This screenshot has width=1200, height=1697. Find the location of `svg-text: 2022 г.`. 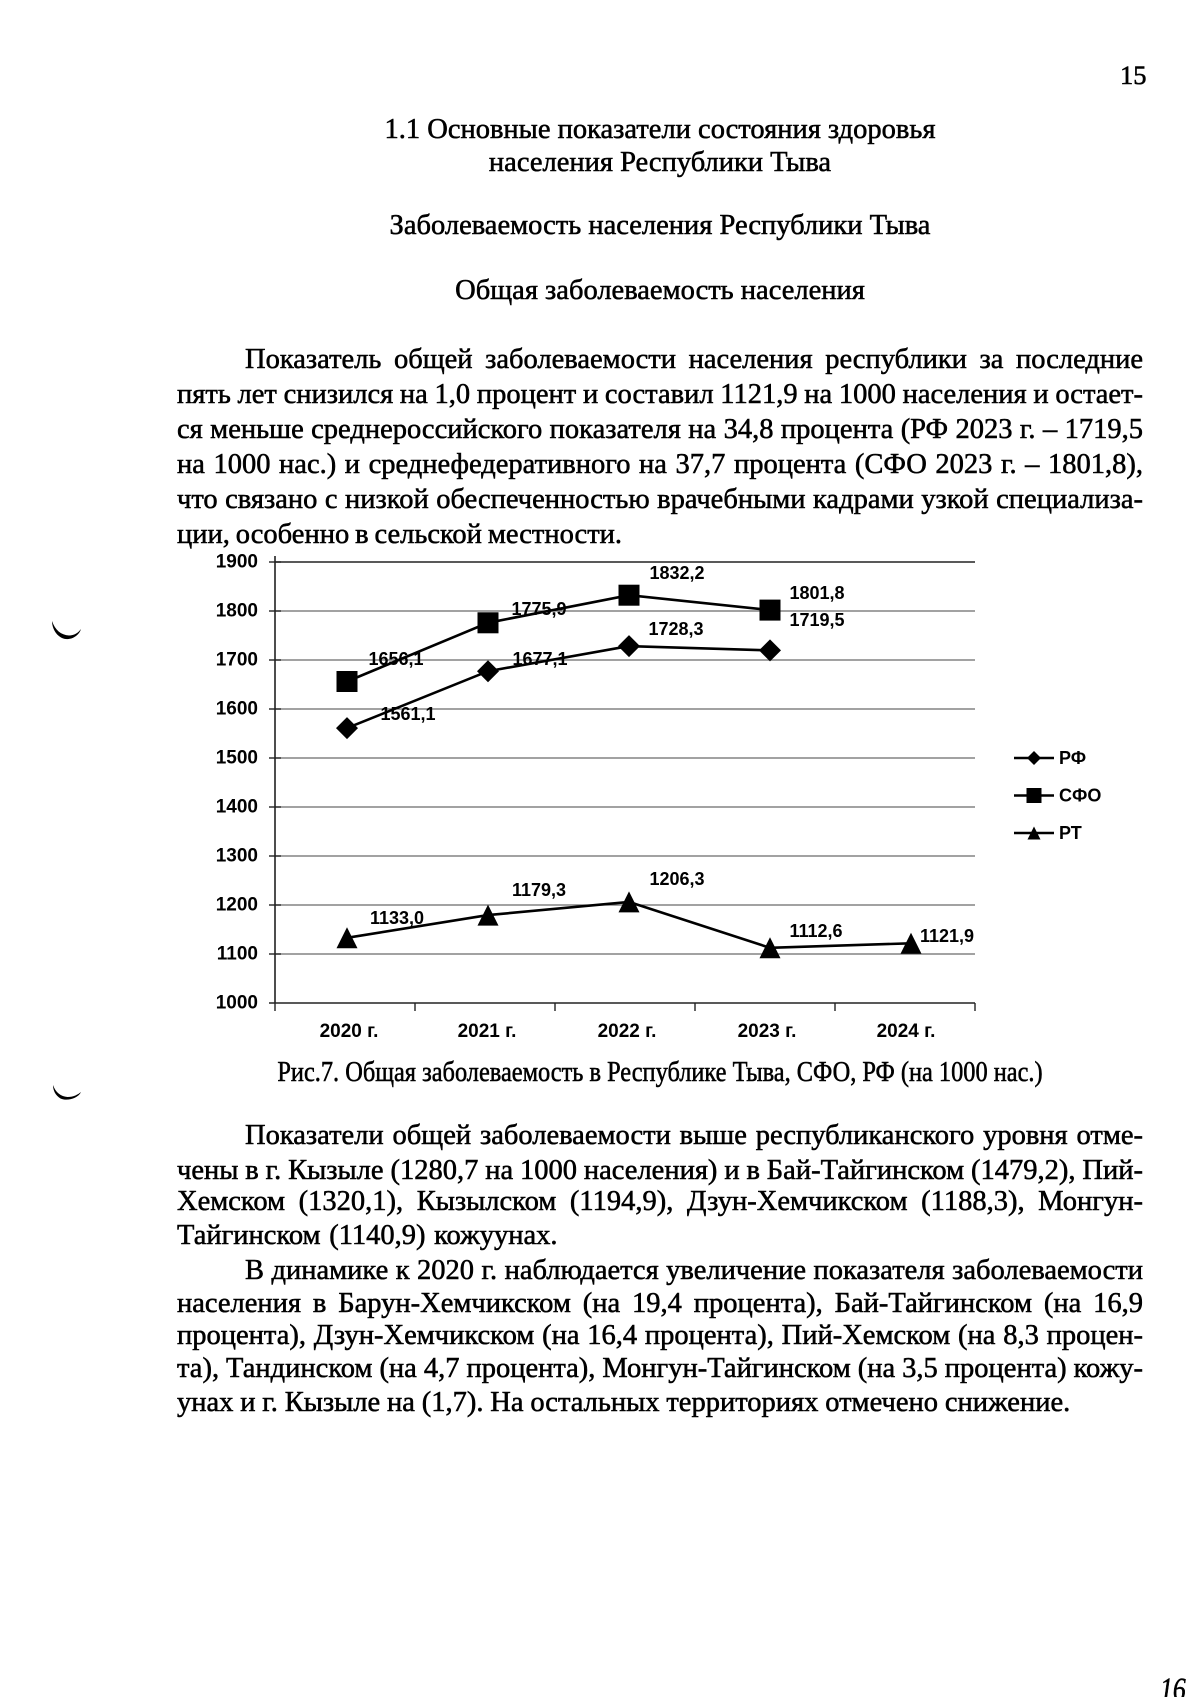

svg-text: 2022 г. is located at coordinates (627, 1031).